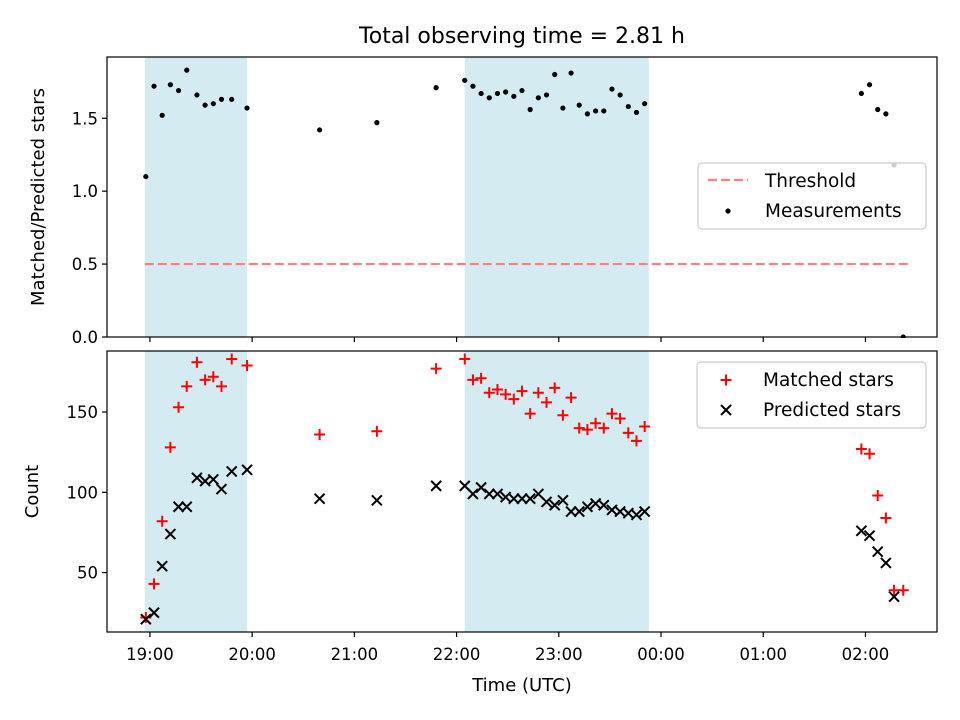  What do you see at coordinates (38, 197) in the screenshot?
I see `y-axis-label: Matched/Predicted stars` at bounding box center [38, 197].